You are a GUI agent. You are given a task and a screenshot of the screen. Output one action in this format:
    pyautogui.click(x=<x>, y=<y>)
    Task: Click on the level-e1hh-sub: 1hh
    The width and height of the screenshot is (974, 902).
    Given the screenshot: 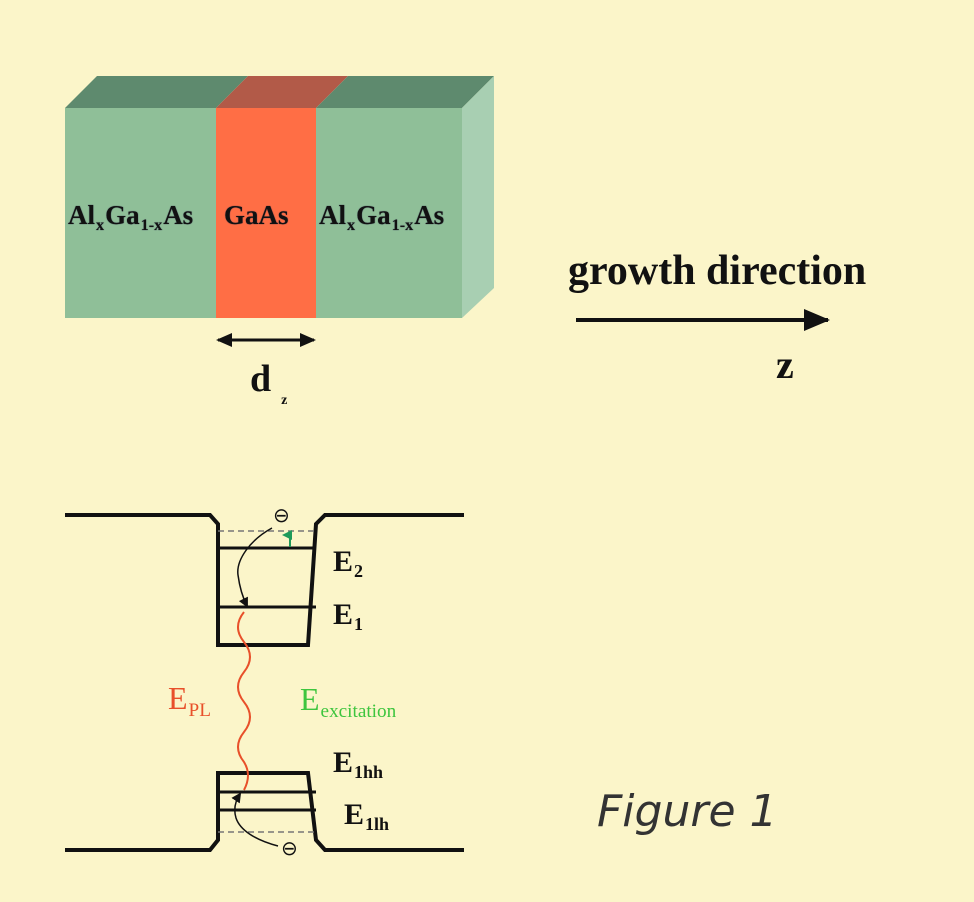 What is the action you would take?
    pyautogui.click(x=369, y=772)
    